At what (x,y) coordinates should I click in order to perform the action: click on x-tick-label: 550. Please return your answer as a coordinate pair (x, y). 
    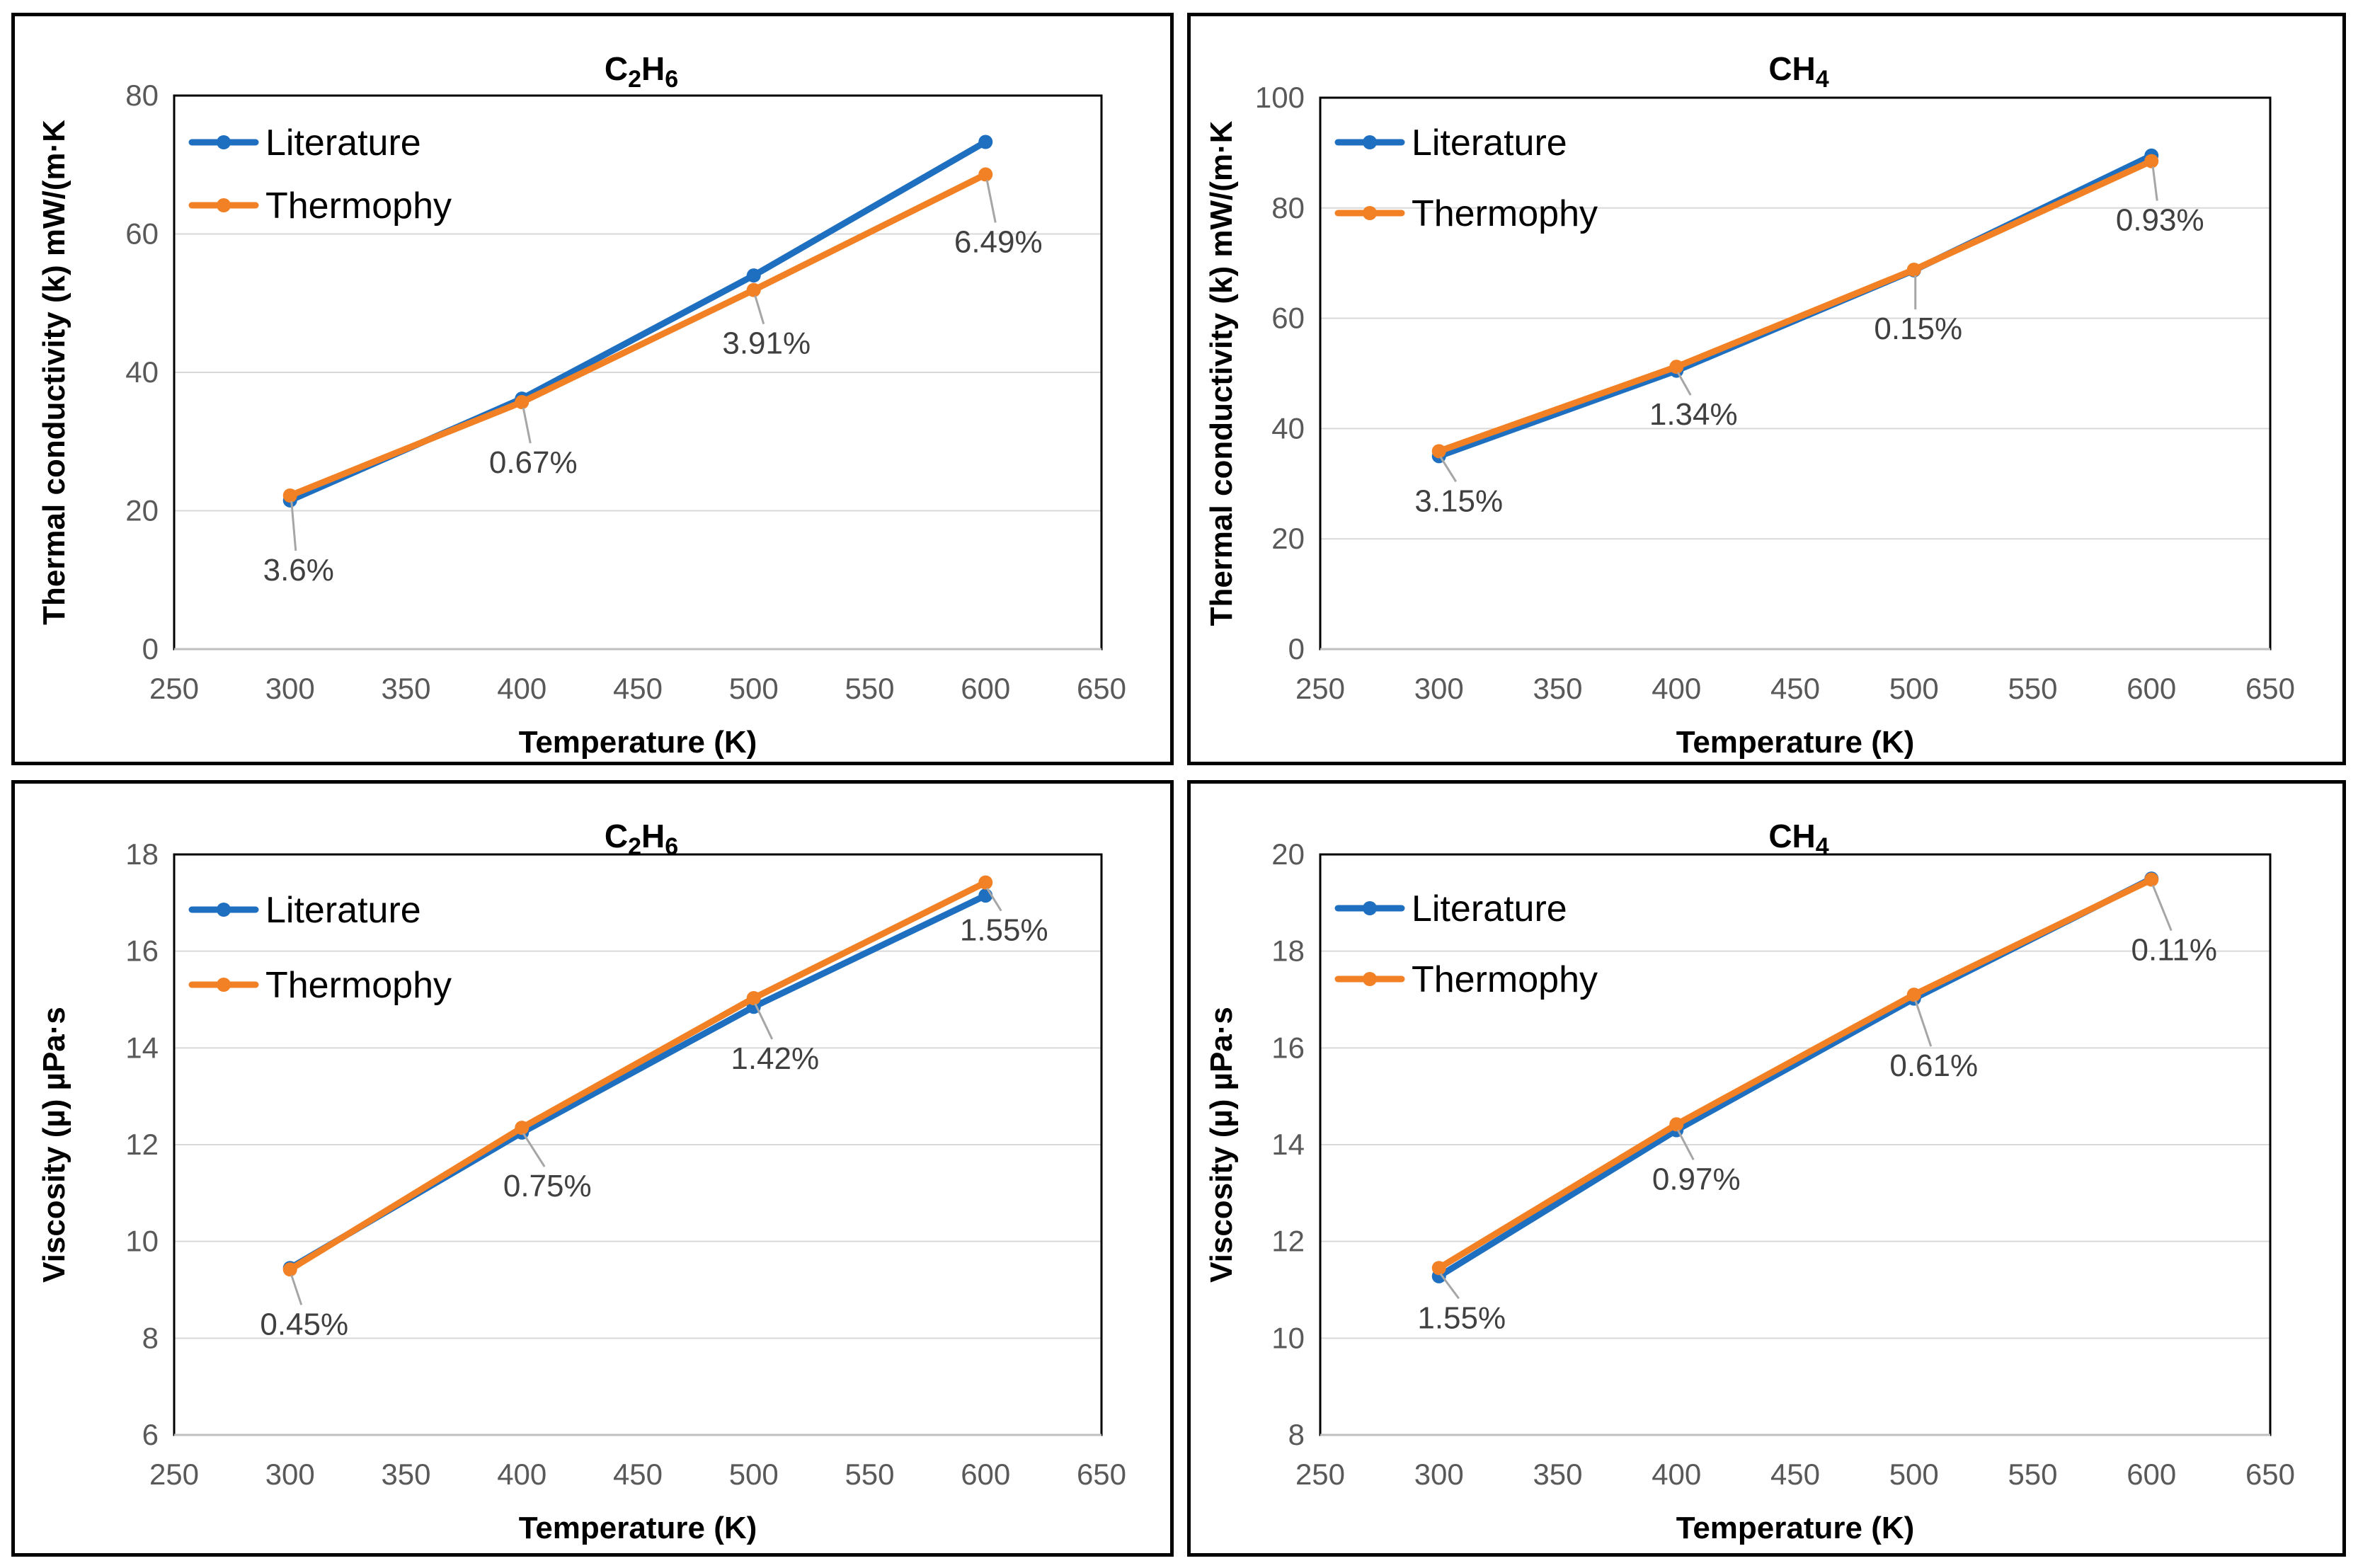
    Looking at the image, I should click on (870, 1474).